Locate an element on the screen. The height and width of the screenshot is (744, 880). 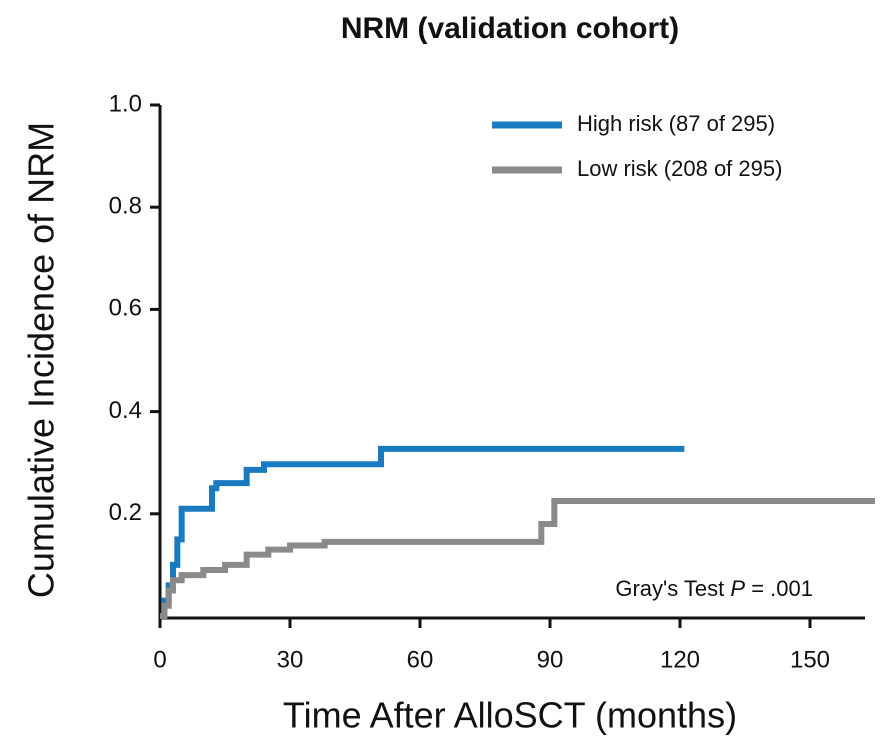
x-axis-title: Time After AlloSCT (months) is located at coordinates (510, 715).